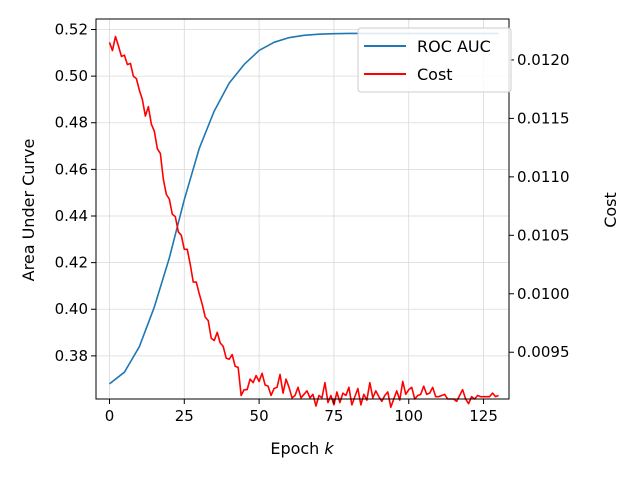 This screenshot has height=480, width=640. What do you see at coordinates (71, 169) in the screenshot?
I see `left-y-tick-label: 0.46` at bounding box center [71, 169].